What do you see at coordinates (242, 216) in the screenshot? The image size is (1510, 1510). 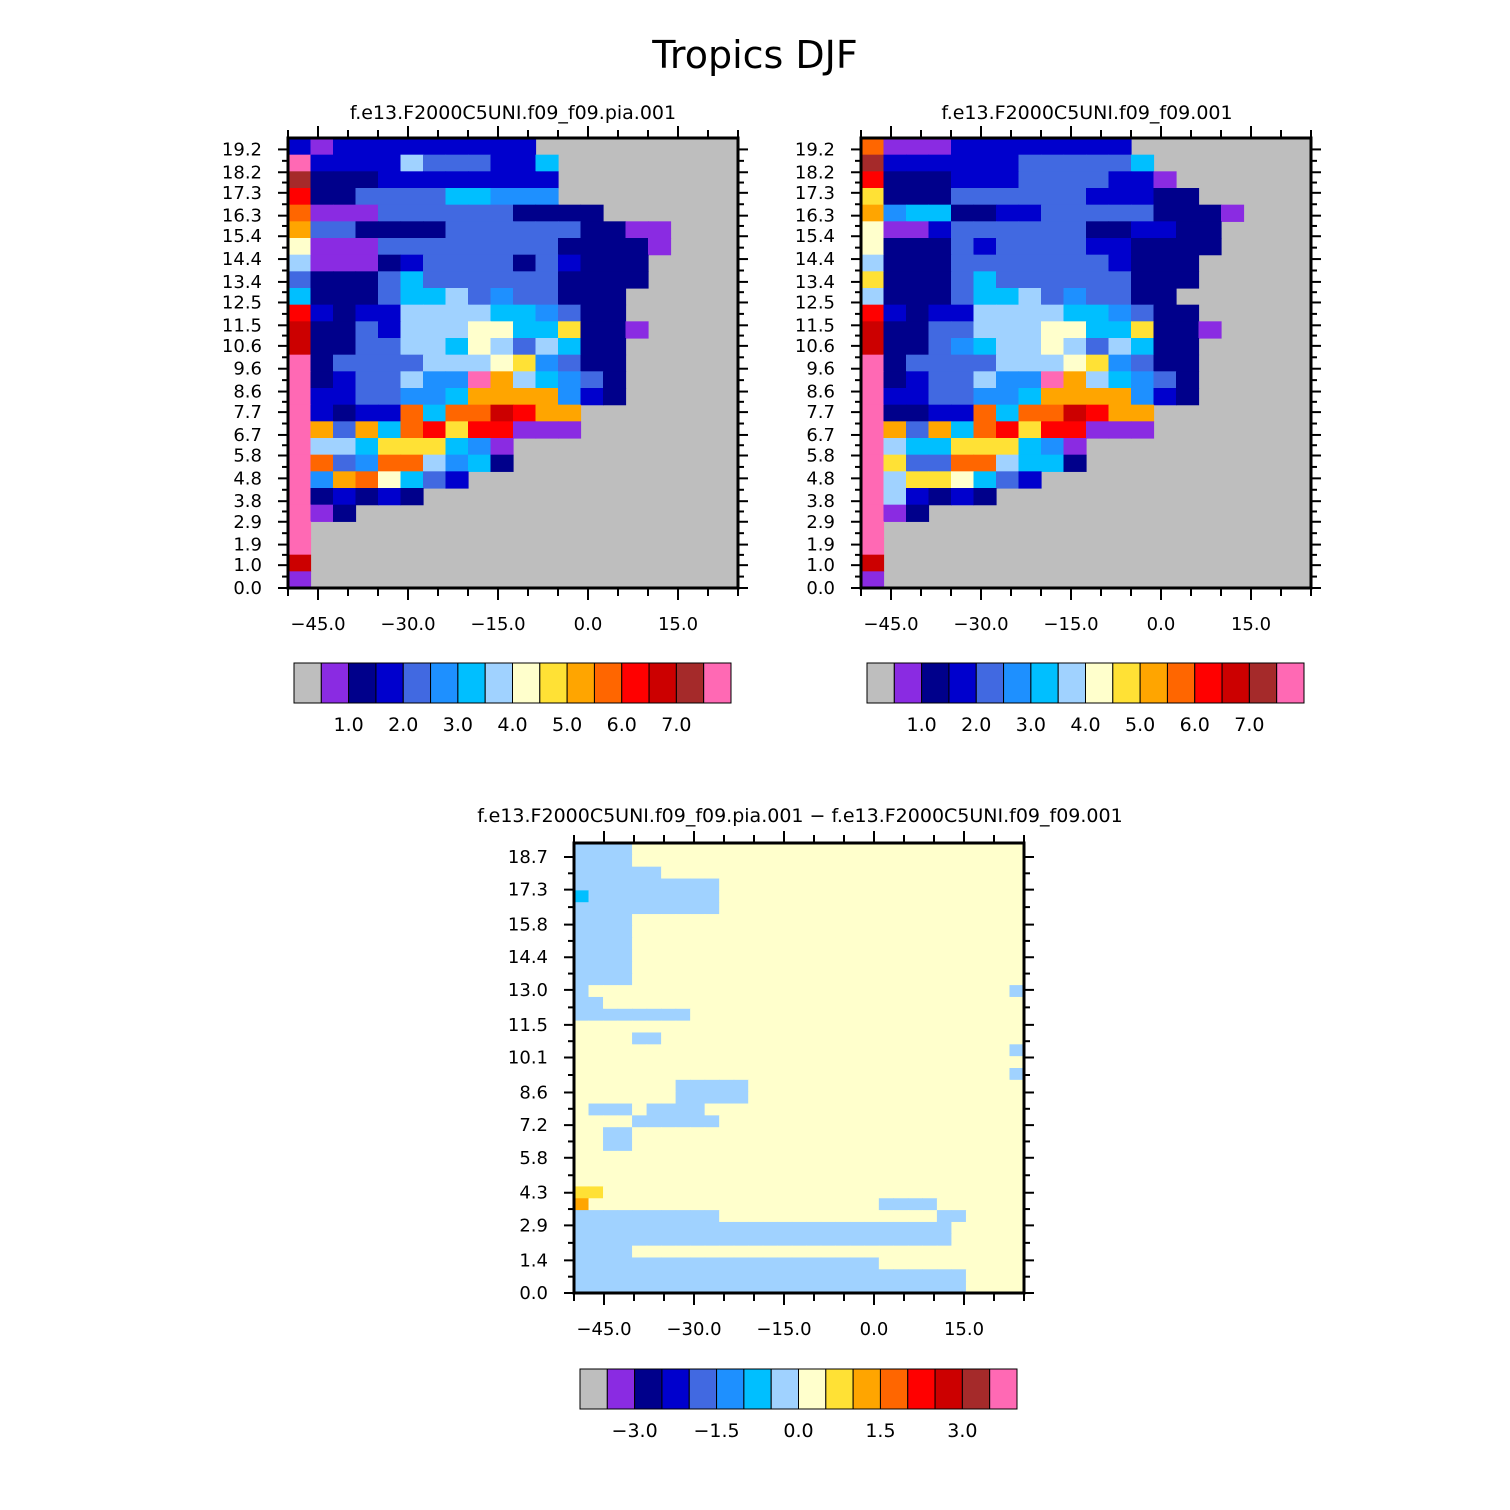 I see `y-tick-label: 16.3` at bounding box center [242, 216].